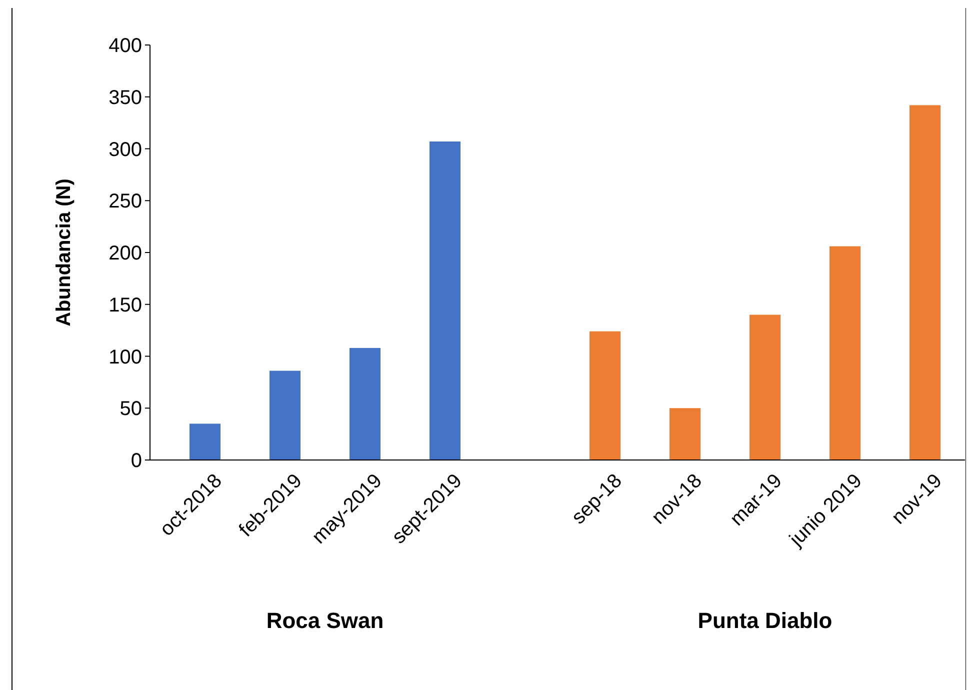  I want to click on y-tick-label: 50, so click(131, 409).